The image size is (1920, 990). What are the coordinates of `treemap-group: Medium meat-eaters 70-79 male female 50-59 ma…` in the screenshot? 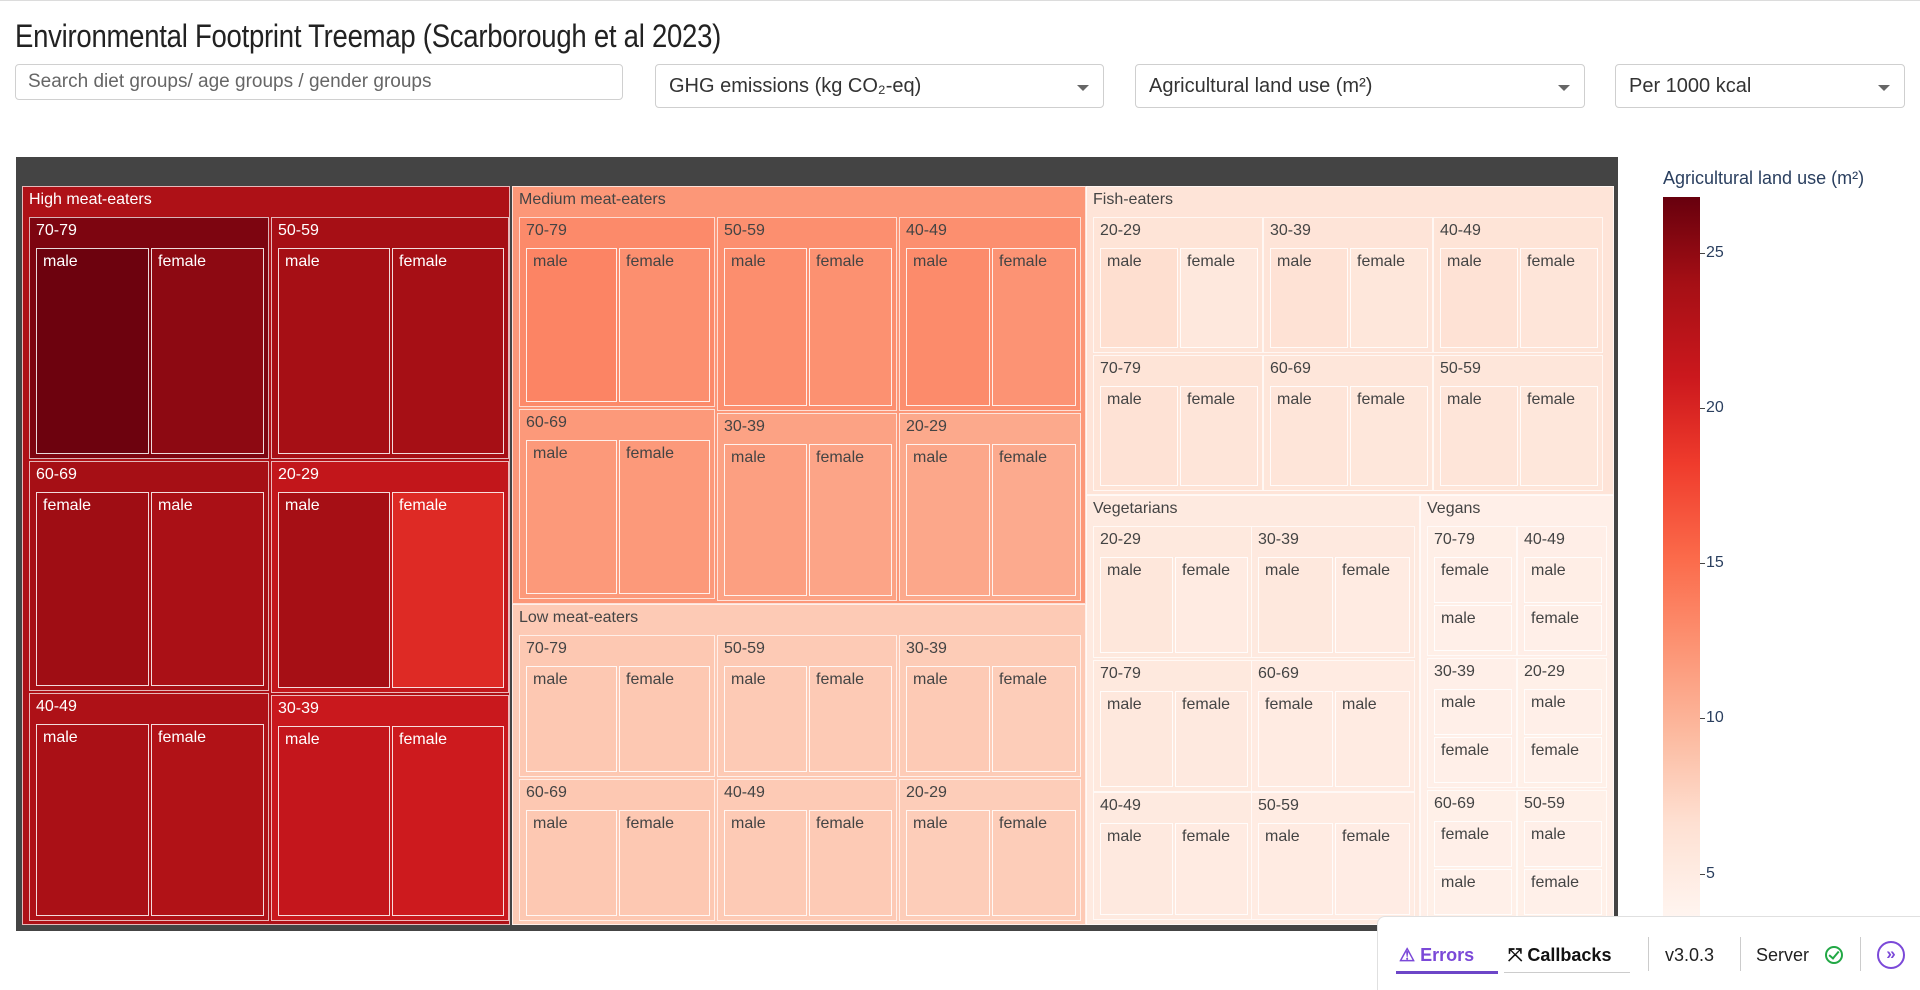 It's located at (799, 395).